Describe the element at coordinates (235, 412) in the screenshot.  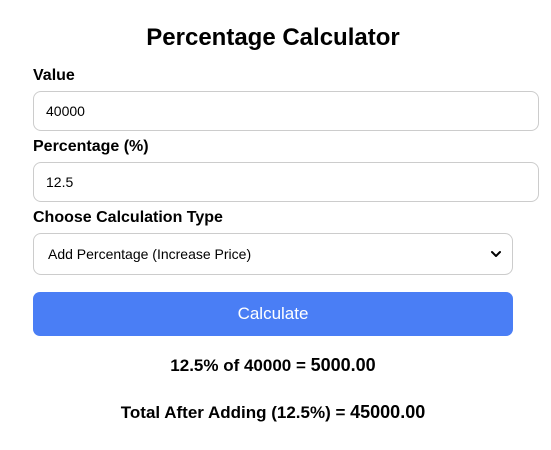
I see `result-total-text: Total After Adding (12.5%) =` at that location.